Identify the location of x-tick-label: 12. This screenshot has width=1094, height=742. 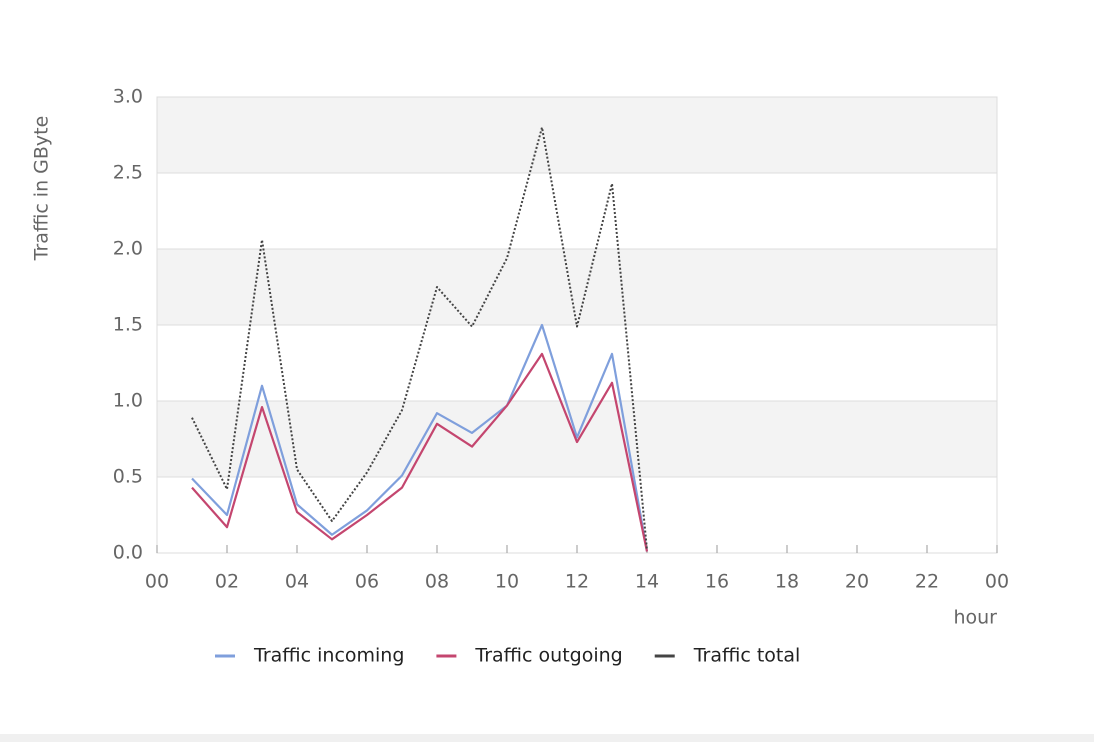
(577, 582).